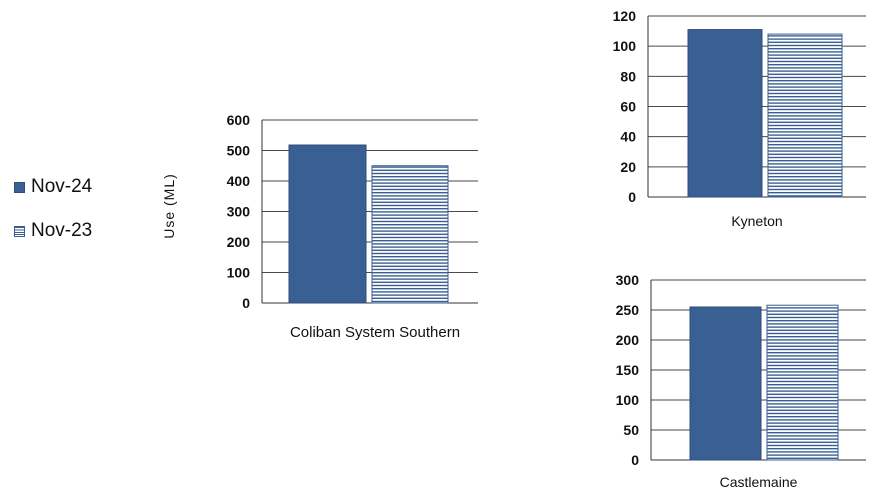 The height and width of the screenshot is (492, 890). Describe the element at coordinates (62, 230) in the screenshot. I see `legend-label: Nov-23` at that location.